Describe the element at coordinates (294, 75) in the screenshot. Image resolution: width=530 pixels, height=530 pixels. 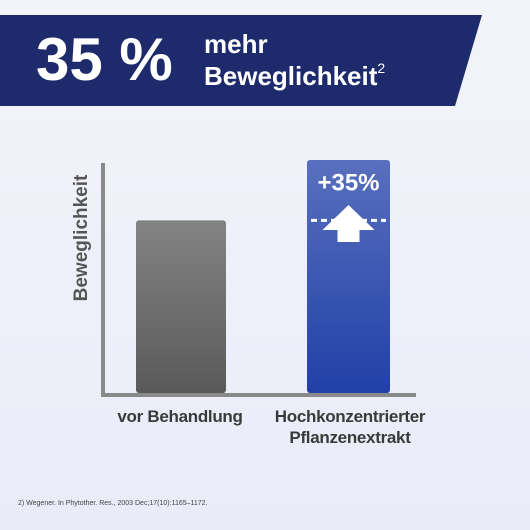
I see `header-line2: Beweglichkeit2` at that location.